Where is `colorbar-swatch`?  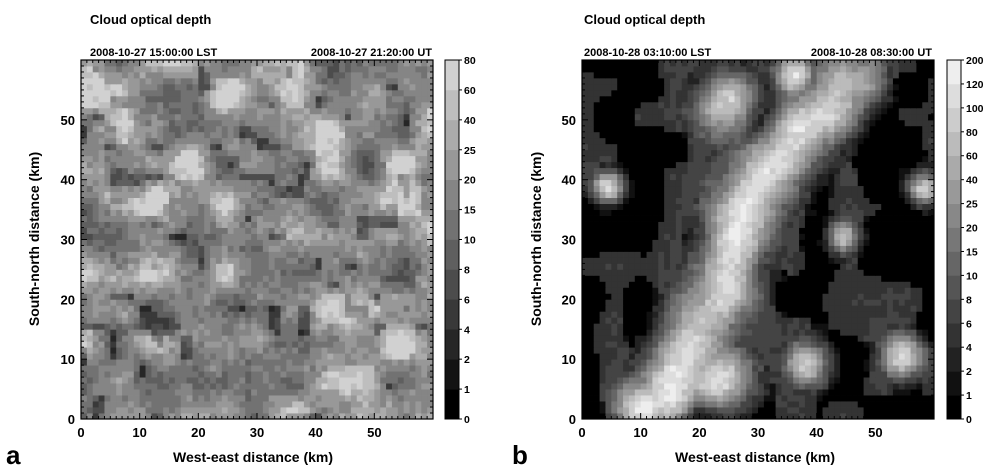
colorbar-swatch is located at coordinates (452, 165).